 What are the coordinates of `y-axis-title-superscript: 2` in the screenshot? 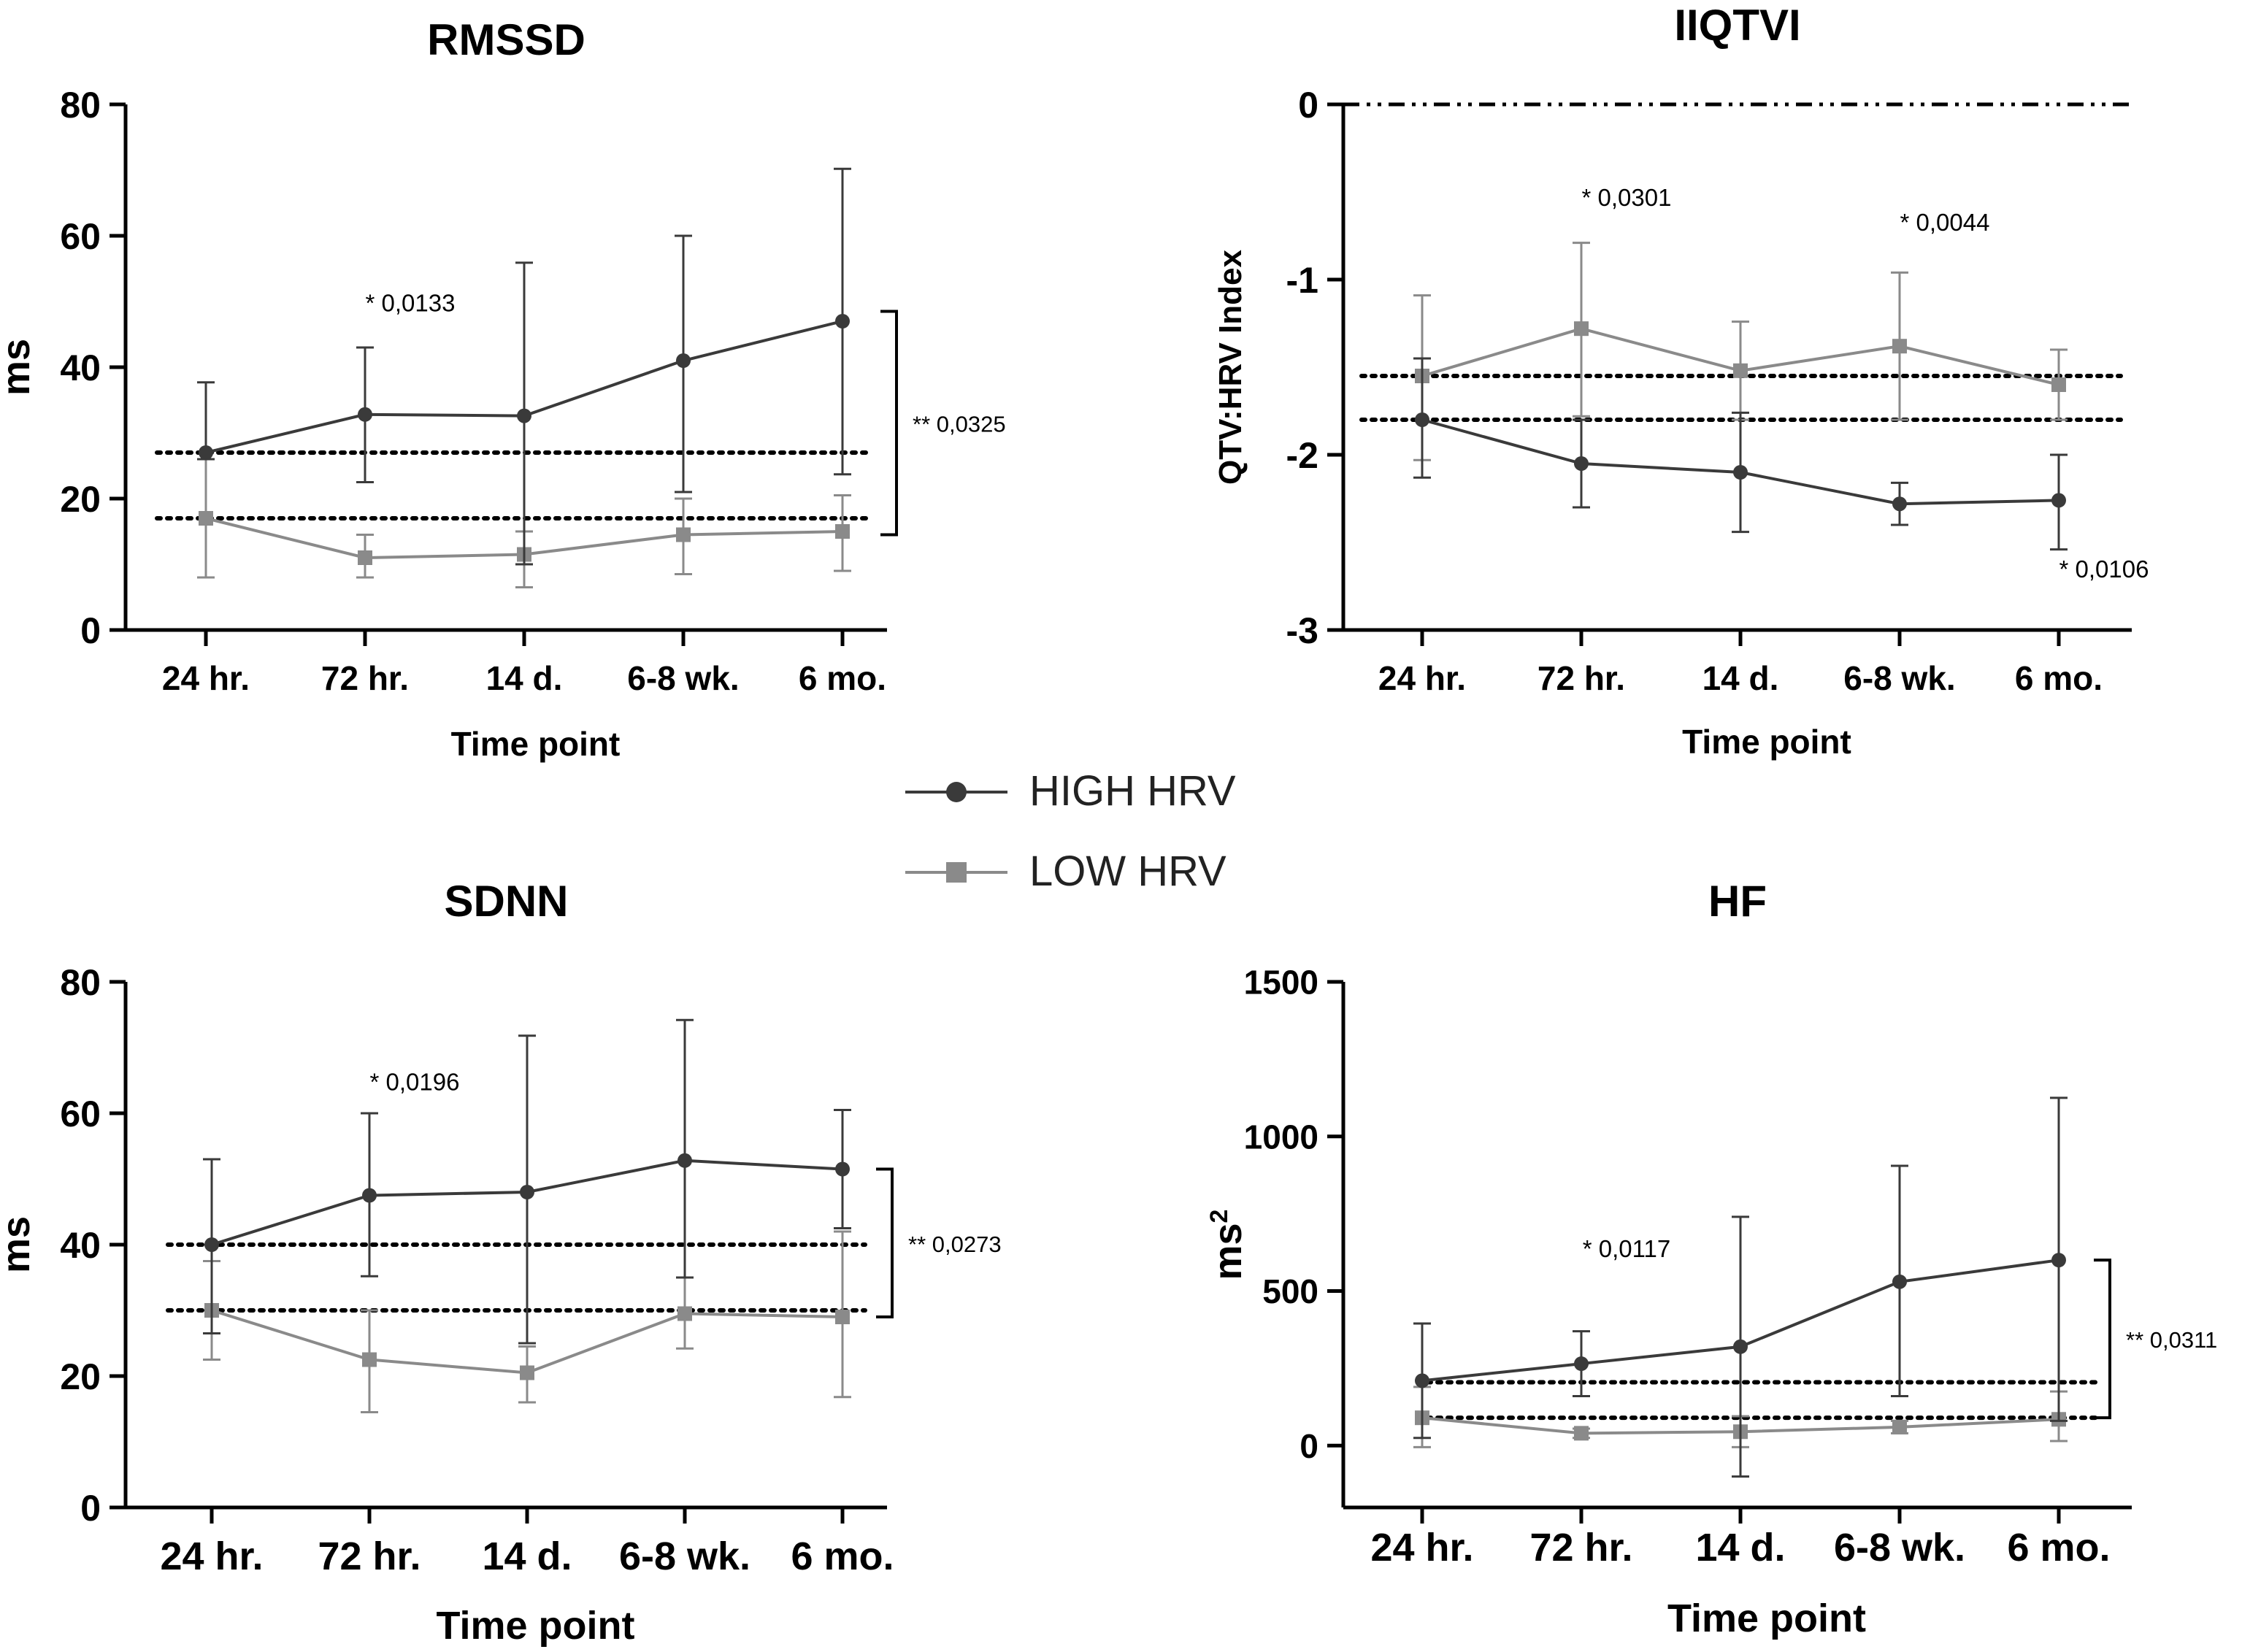 It's located at (1219, 1216).